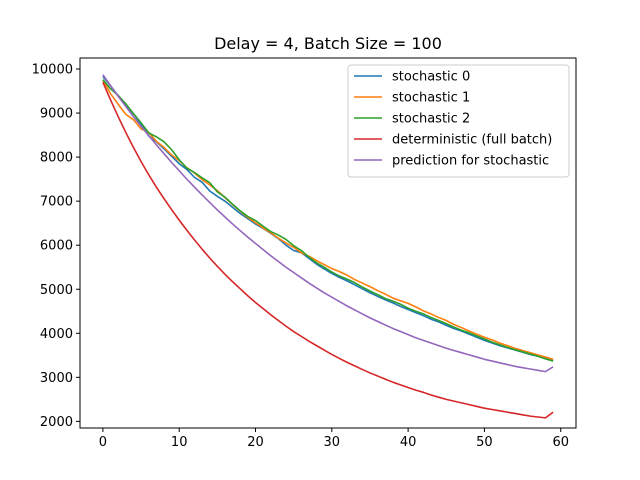 The image size is (640, 480). Describe the element at coordinates (431, 98) in the screenshot. I see `legend-label-1: stochastic 1` at that location.